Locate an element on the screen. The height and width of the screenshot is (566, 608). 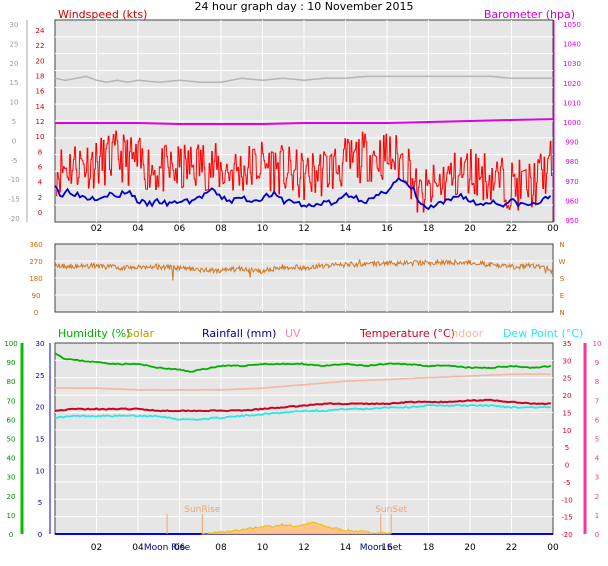
x-tick-label: 16 is located at coordinates (387, 548).